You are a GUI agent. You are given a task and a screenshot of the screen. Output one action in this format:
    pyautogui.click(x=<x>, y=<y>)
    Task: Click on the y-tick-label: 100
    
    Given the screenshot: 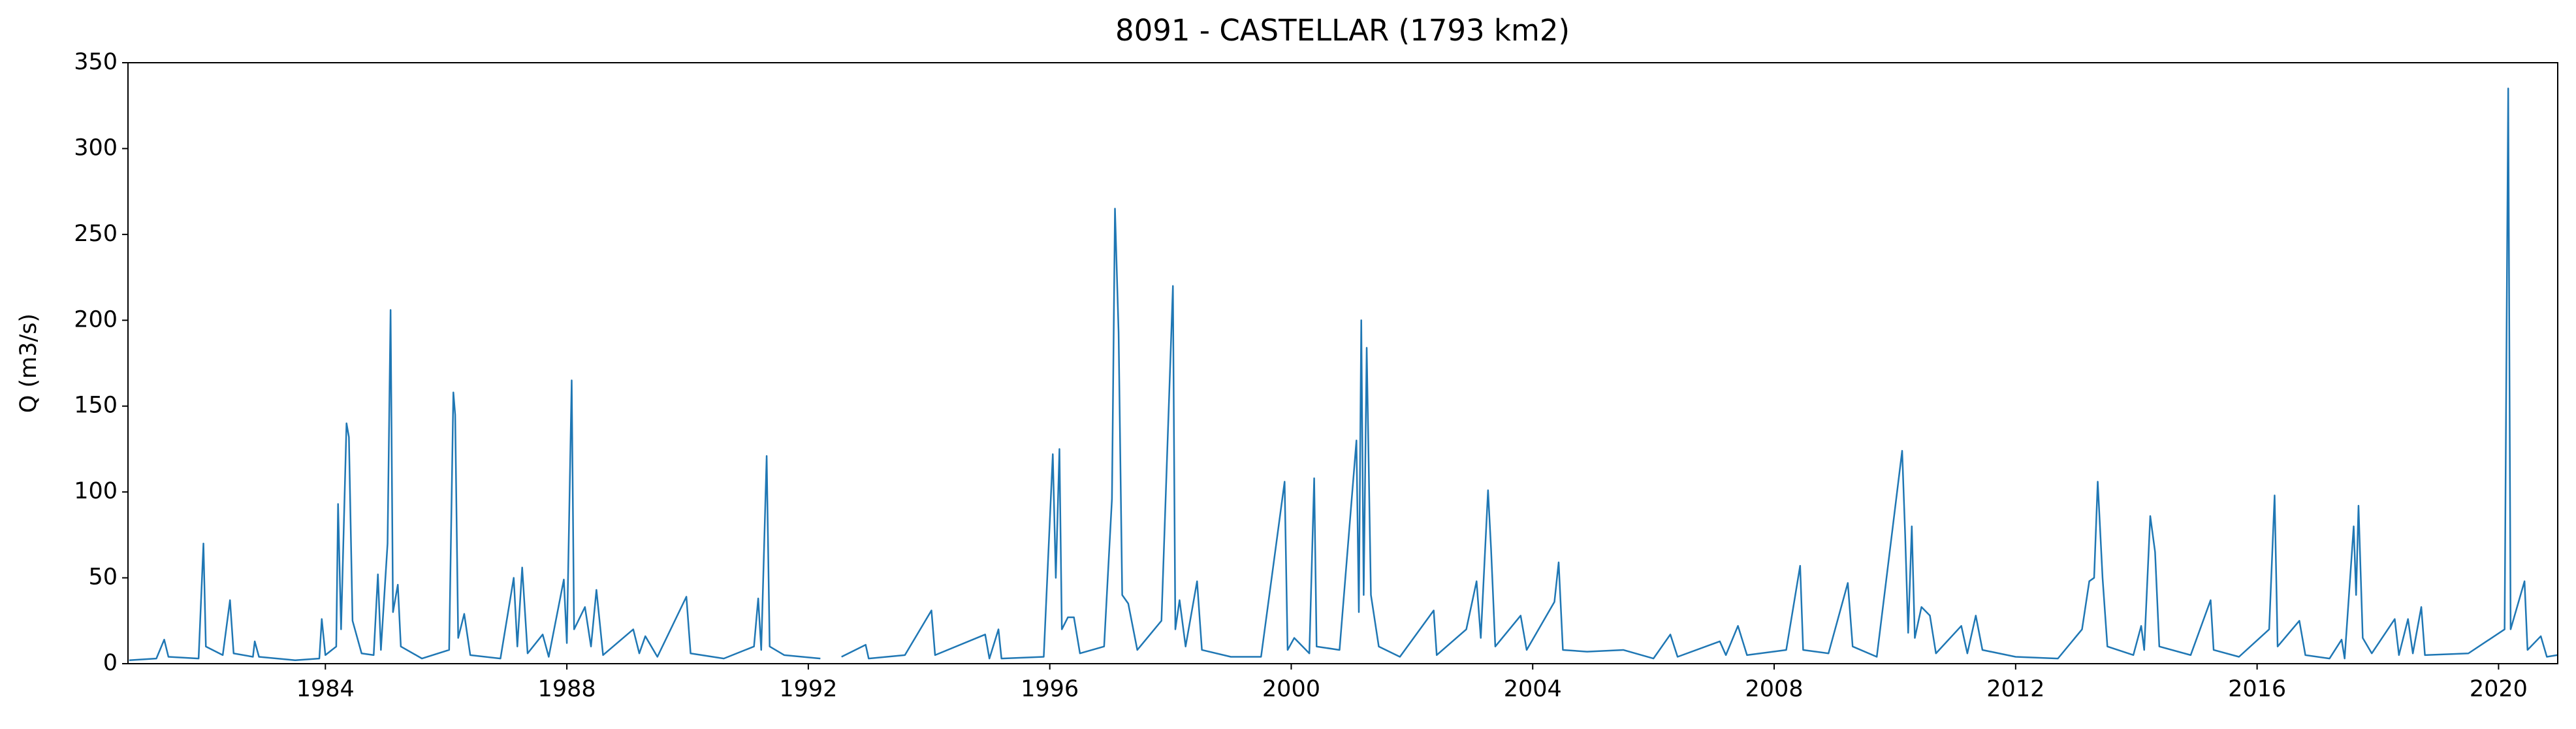 What is the action you would take?
    pyautogui.click(x=96, y=491)
    